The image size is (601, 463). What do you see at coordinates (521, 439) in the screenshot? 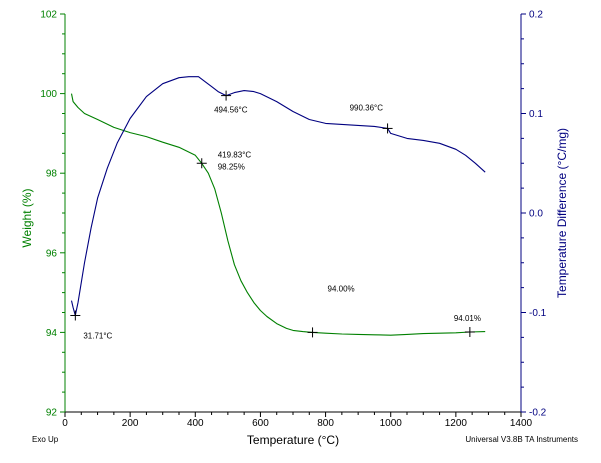
I see `instrument-footer: Universal V3.8B TA Instruments` at bounding box center [521, 439].